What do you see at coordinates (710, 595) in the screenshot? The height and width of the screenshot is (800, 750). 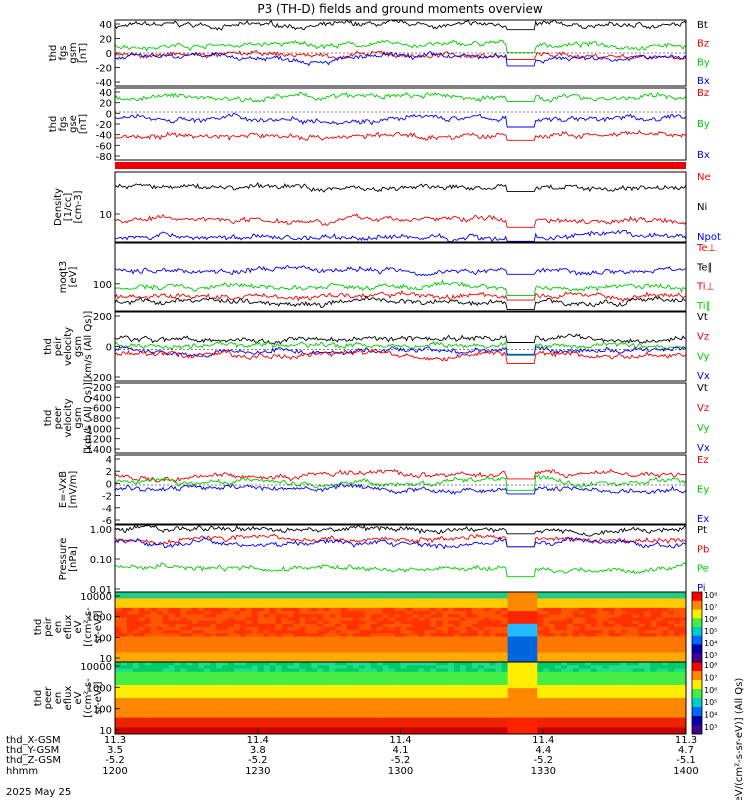 I see `colorbar-tick-label: 10⁸` at bounding box center [710, 595].